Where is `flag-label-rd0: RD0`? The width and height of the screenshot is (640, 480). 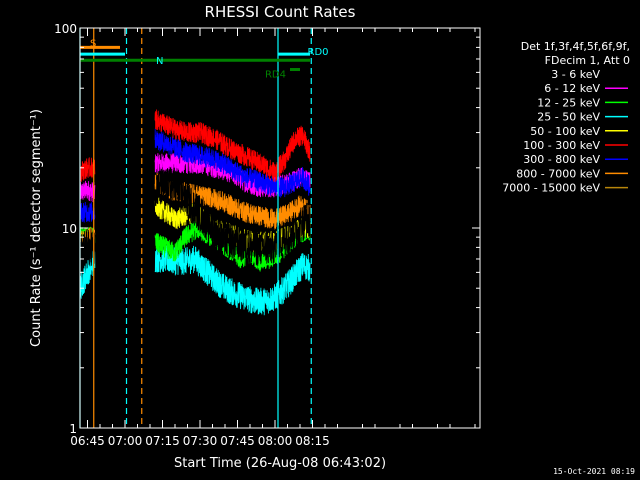
flag-label-rd0: RD0 is located at coordinates (318, 52).